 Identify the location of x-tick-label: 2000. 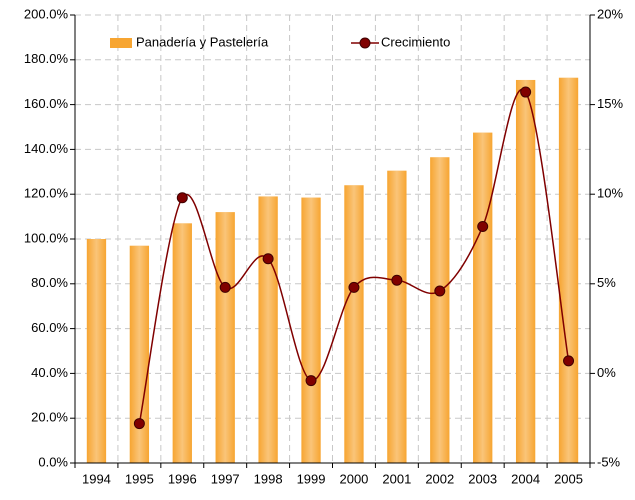
(353, 478).